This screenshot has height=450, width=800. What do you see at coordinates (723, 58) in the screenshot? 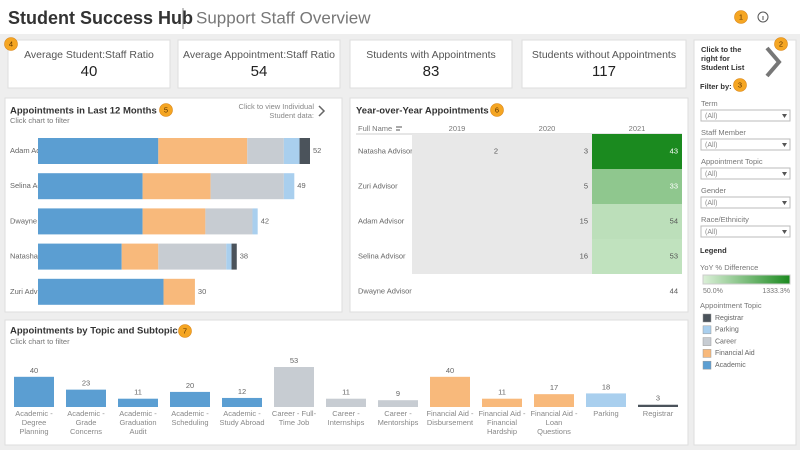
I see `link-text: Click to the right for Student List` at bounding box center [723, 58].